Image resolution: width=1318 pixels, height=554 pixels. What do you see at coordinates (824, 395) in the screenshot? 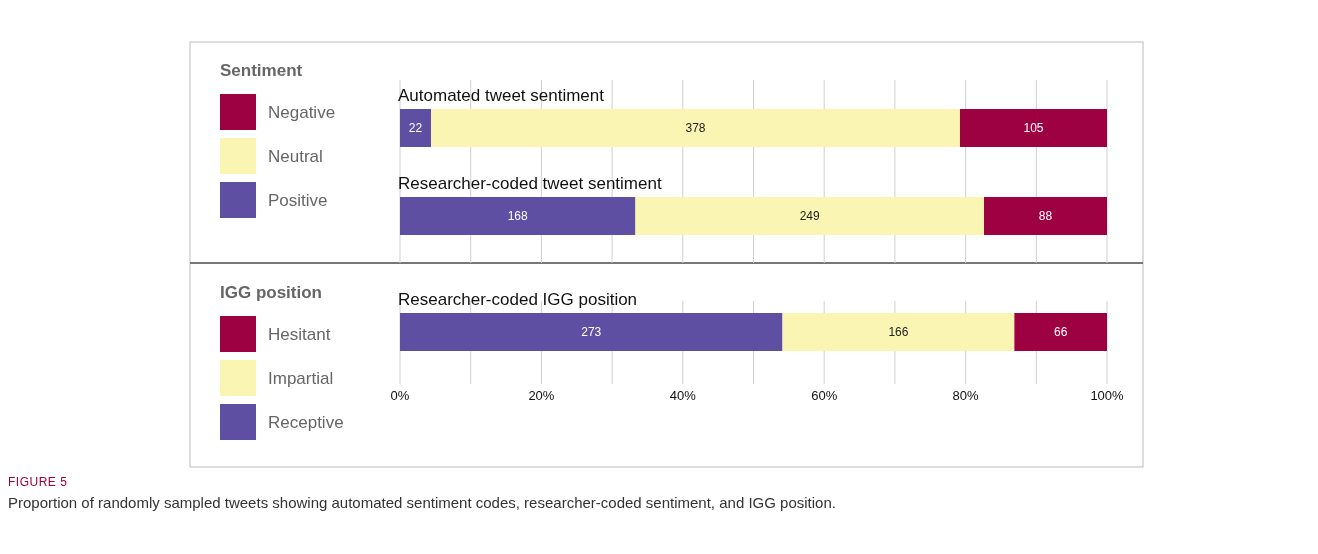
I see `x-tick-label: 60%` at bounding box center [824, 395].